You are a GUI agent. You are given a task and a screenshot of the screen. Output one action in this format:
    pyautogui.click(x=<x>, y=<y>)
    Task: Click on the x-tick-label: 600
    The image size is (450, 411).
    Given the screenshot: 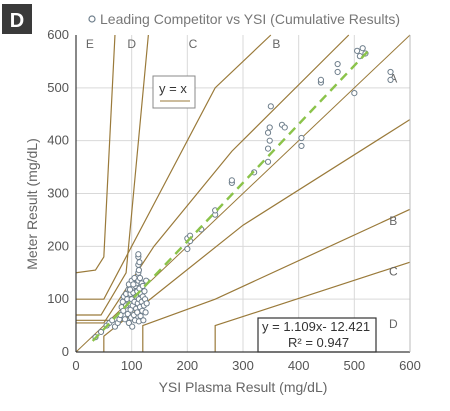 What is the action you would take?
    pyautogui.click(x=410, y=365)
    